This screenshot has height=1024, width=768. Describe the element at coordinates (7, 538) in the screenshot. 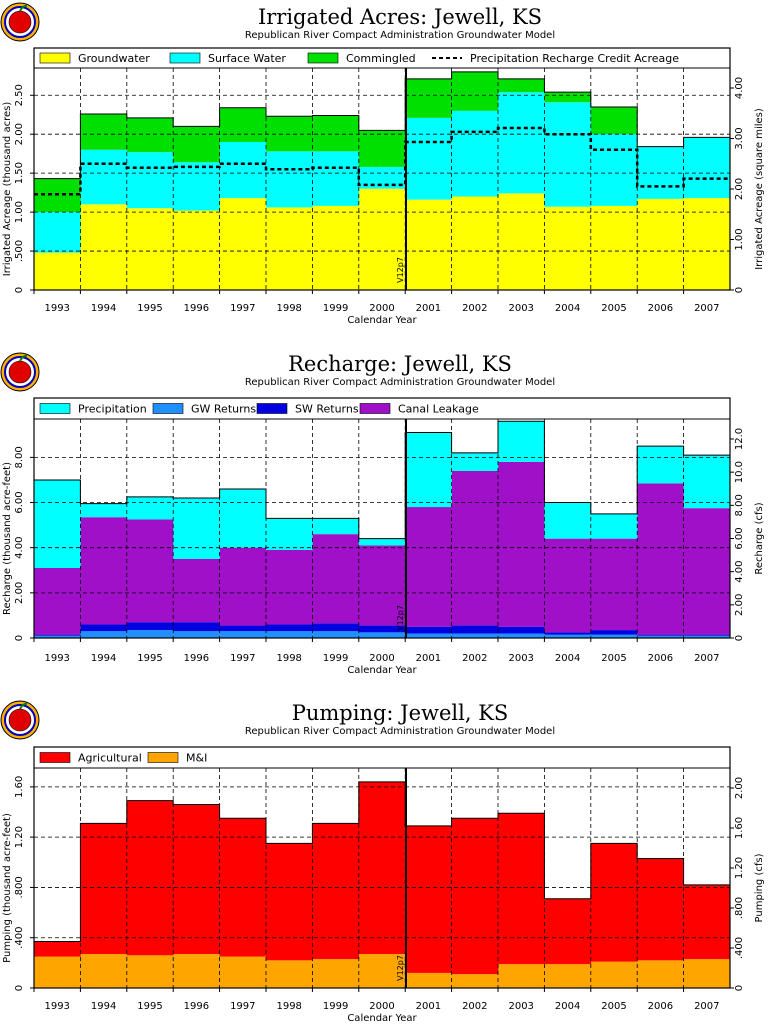

I see `y-axis-label: Recharge (thousand acre-feet)` at that location.